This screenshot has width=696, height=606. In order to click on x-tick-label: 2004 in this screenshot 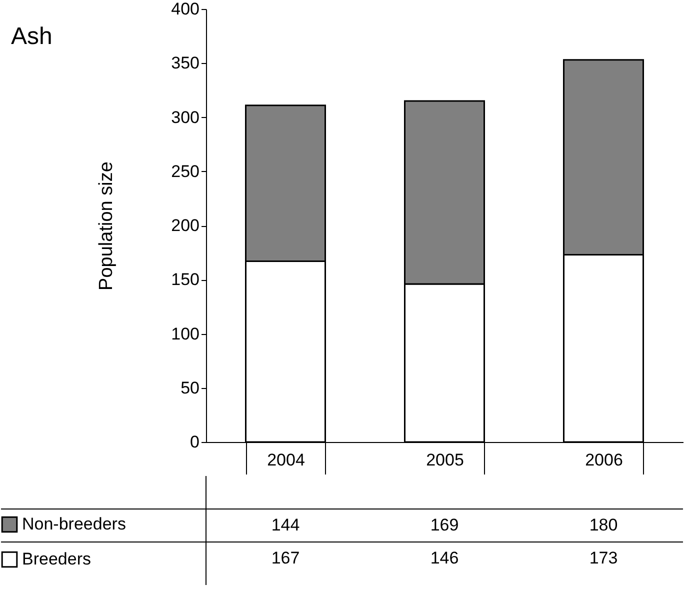, I will do `click(286, 460)`.